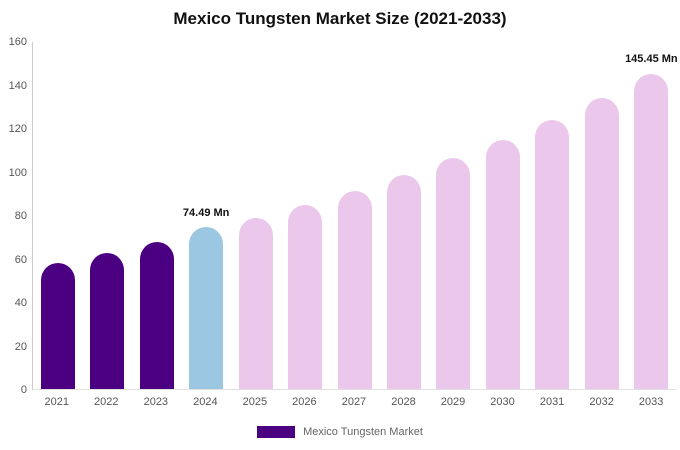  What do you see at coordinates (276, 432) in the screenshot?
I see `legend-swatch` at bounding box center [276, 432].